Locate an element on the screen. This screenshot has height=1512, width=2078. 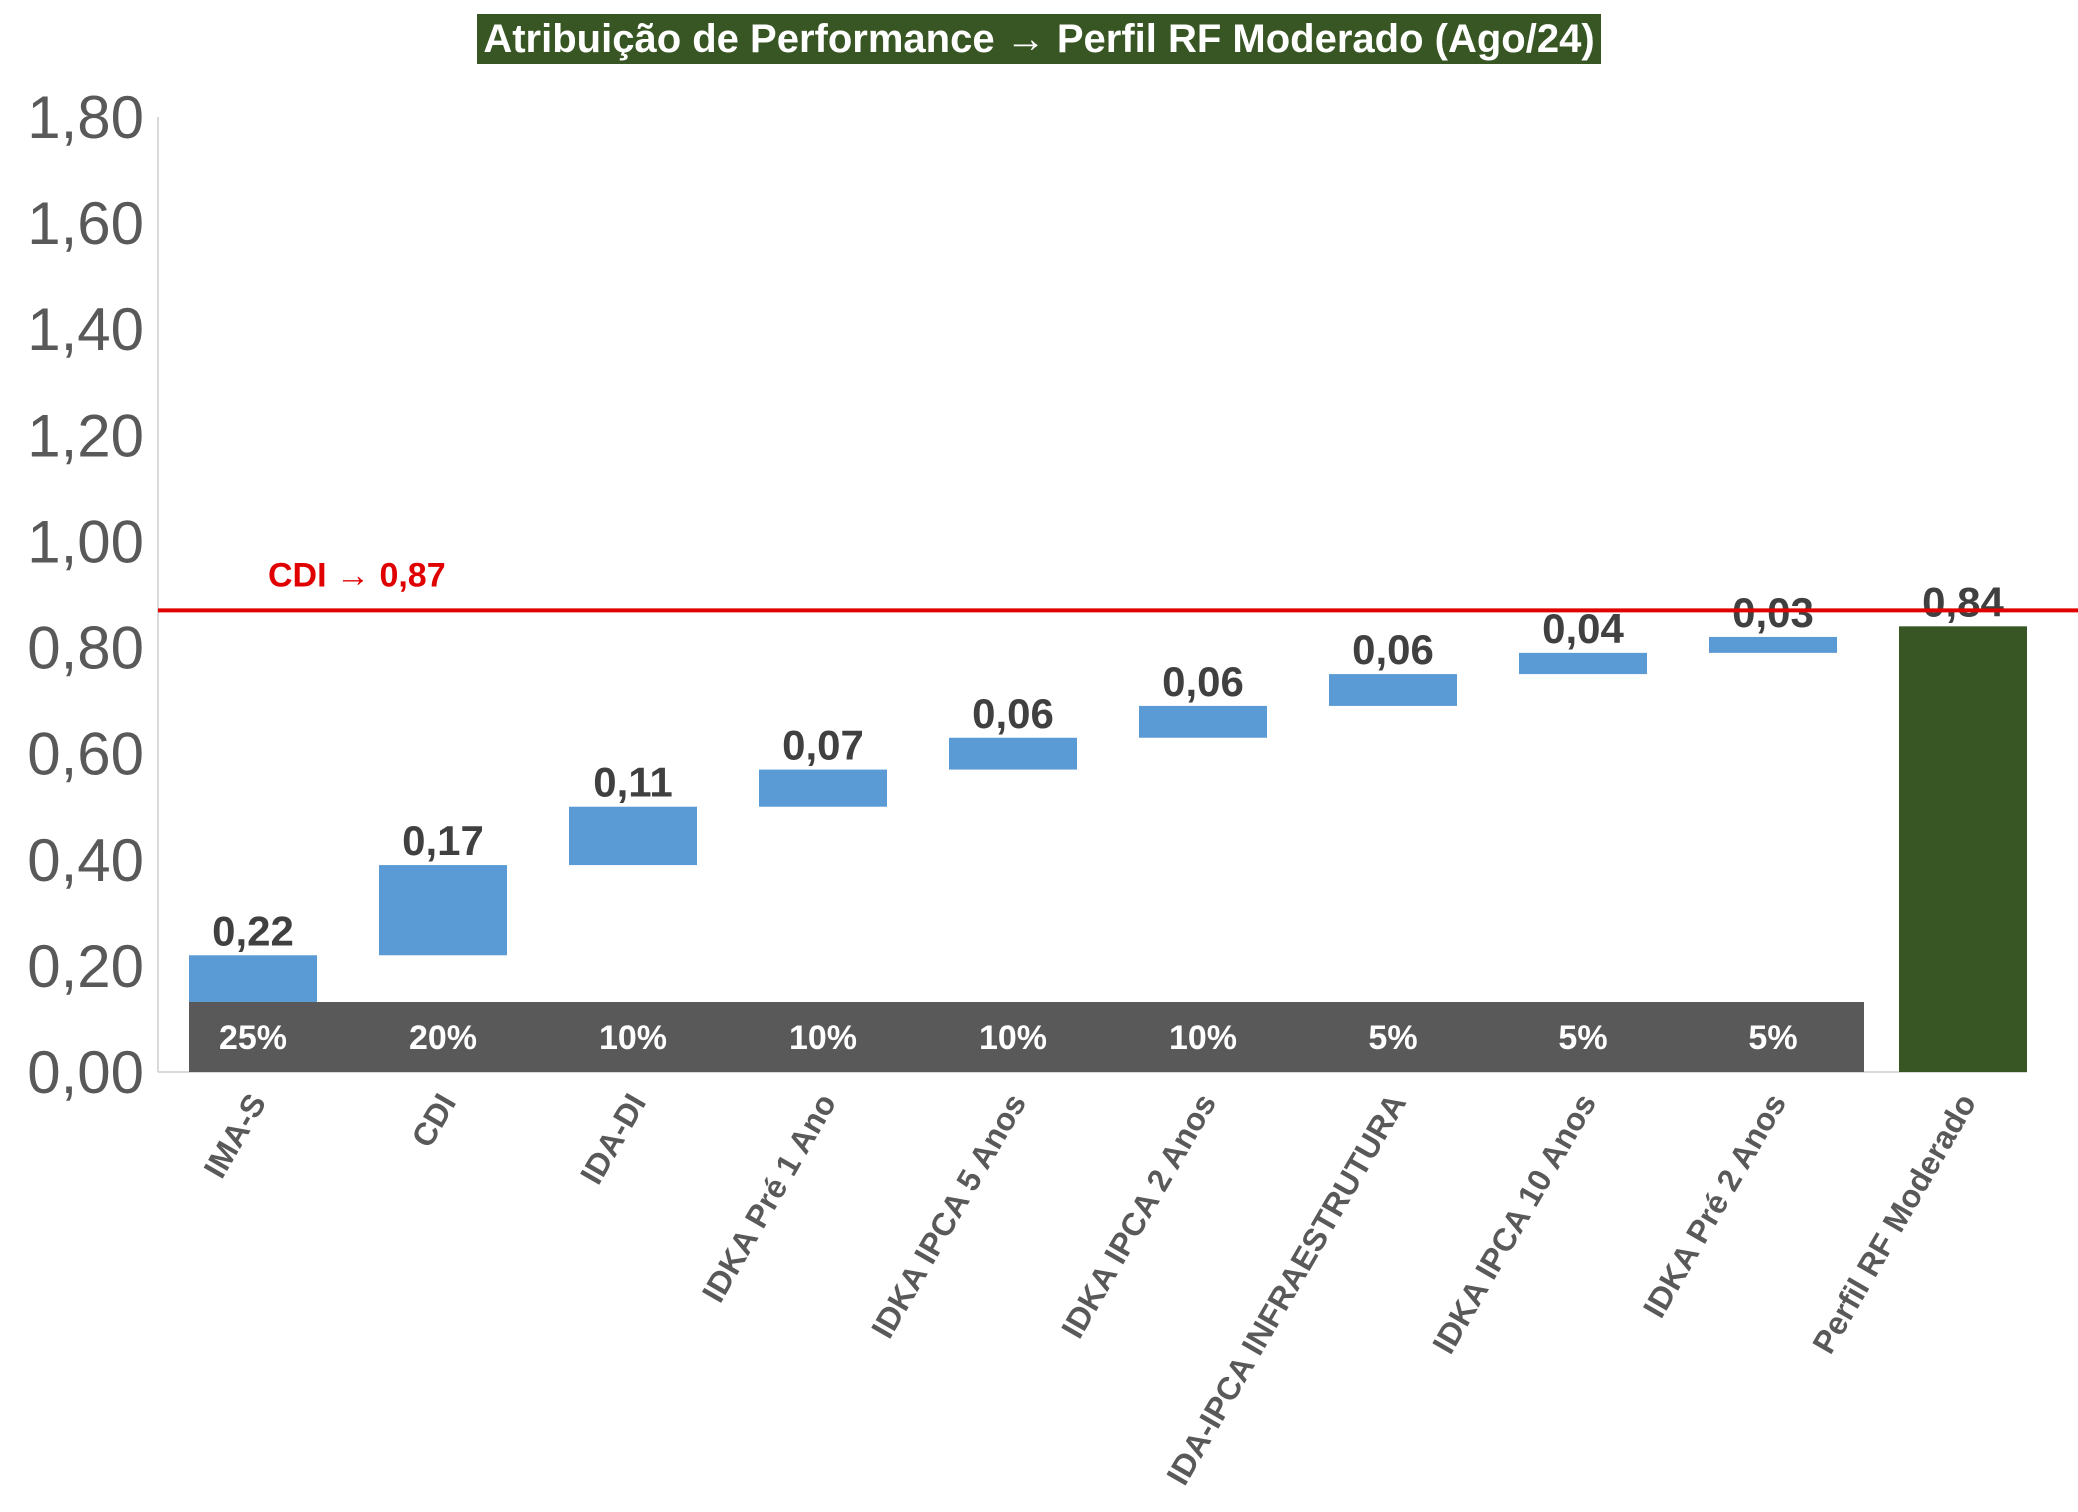
value-label: 0,04 is located at coordinates (1583, 628).